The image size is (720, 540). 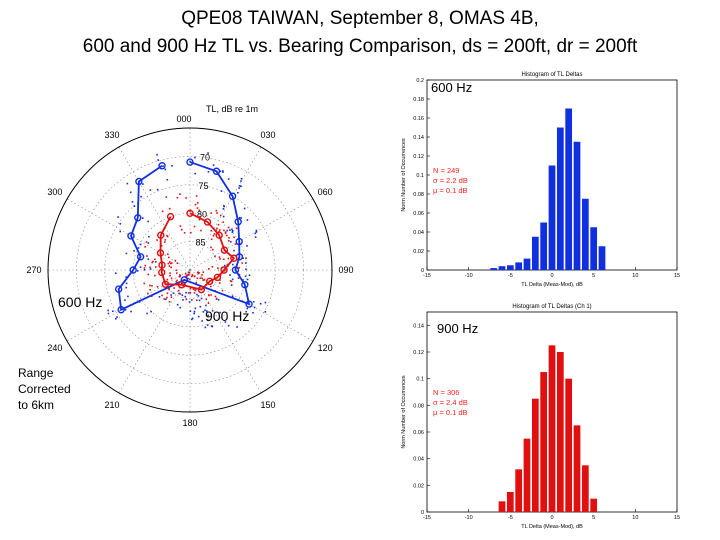 What do you see at coordinates (469, 276) in the screenshot?
I see `hist-600hz-xtick-label: -10` at bounding box center [469, 276].